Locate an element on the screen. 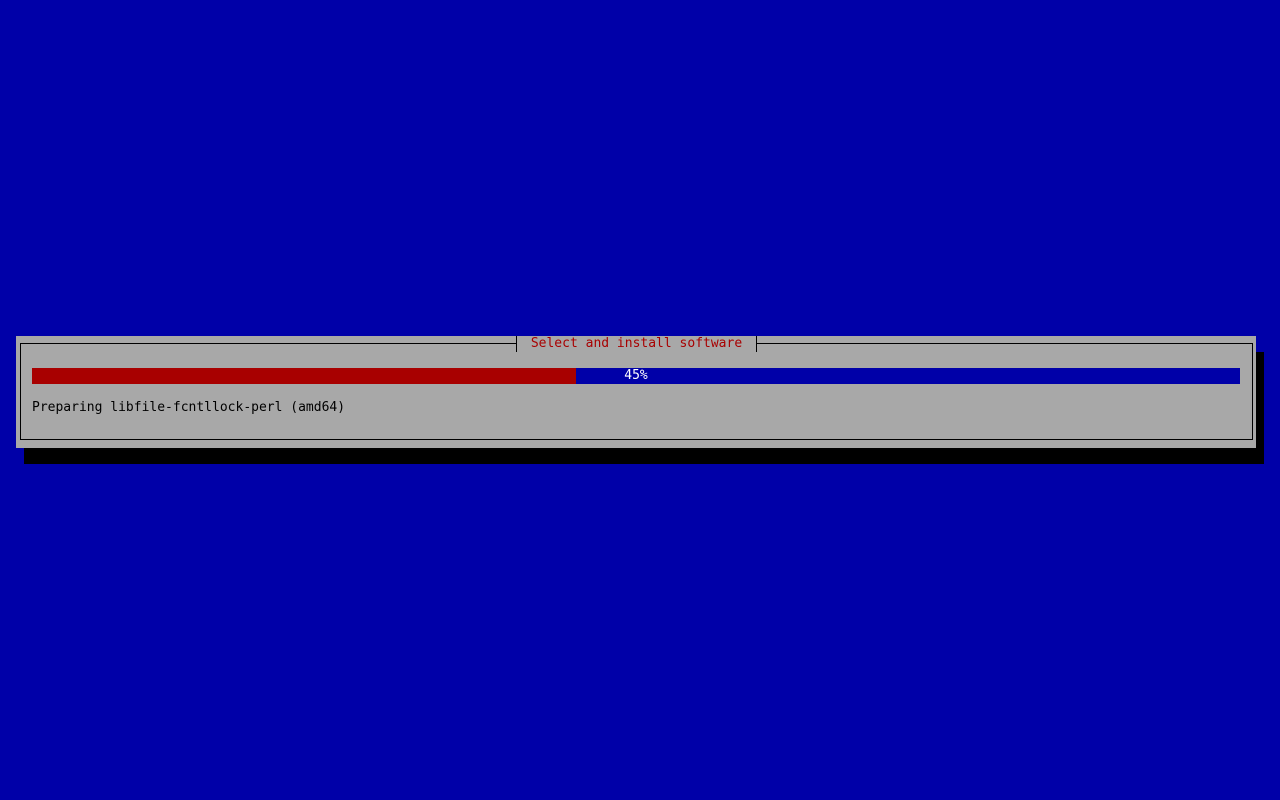 The image size is (1280, 800). dialog-title-box: Select and install software is located at coordinates (636, 344).